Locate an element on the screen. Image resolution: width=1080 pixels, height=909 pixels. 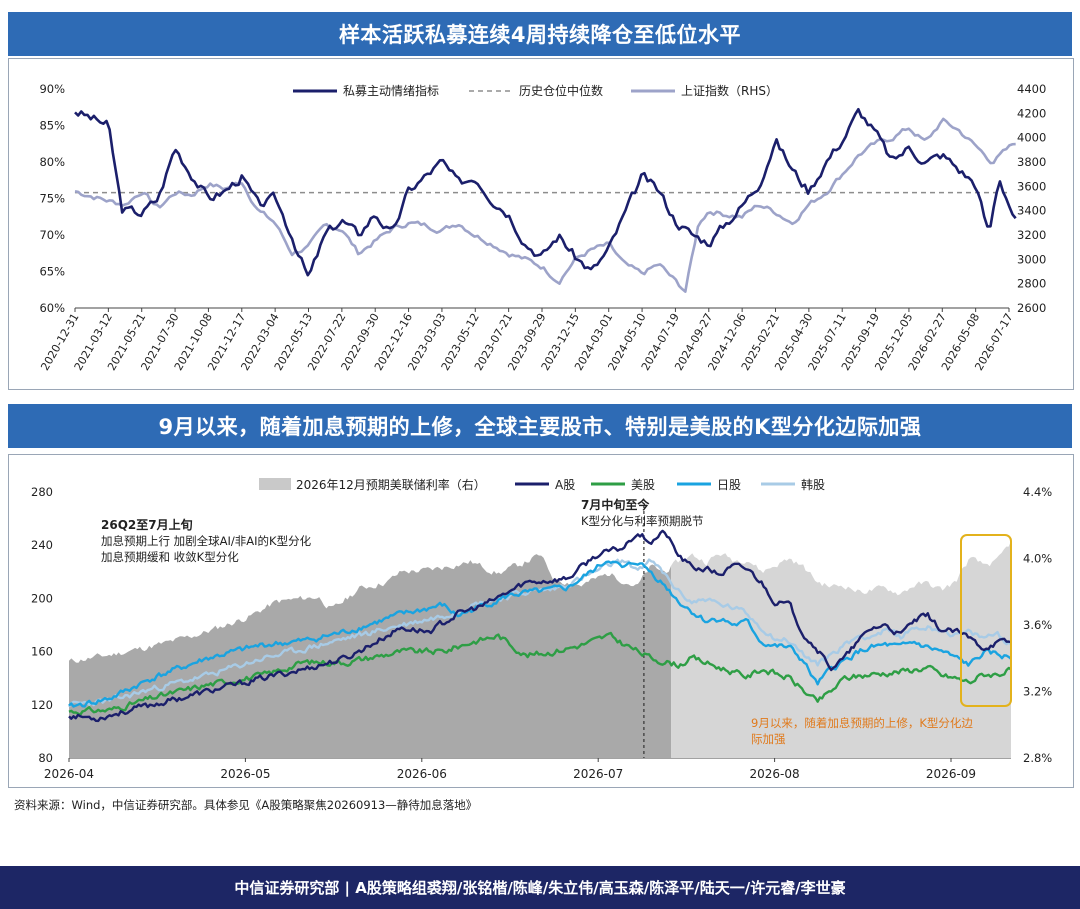
chart1-y2-tick: 3000 is located at coordinates (1031, 259).